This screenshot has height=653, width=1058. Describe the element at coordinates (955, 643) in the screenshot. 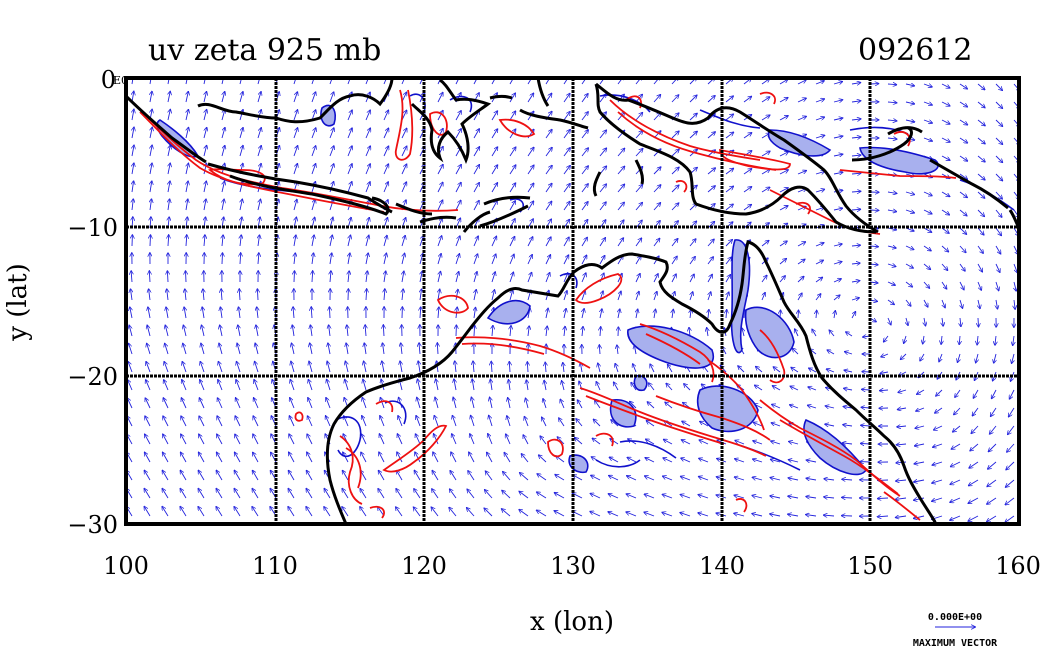

I see `reference-vector-label: MAXIMUM VECTOR` at that location.